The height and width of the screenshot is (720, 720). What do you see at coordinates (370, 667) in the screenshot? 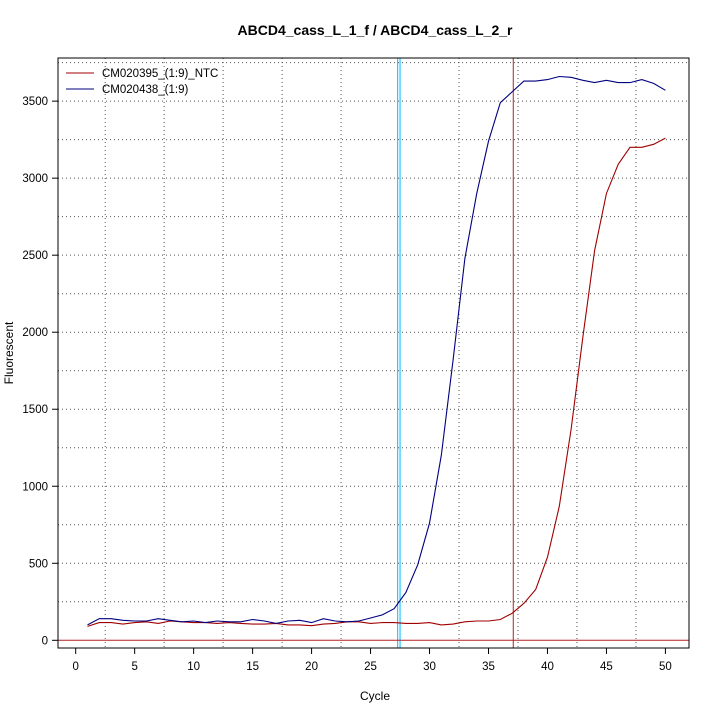
I see `x-tick-label: 25` at bounding box center [370, 667].